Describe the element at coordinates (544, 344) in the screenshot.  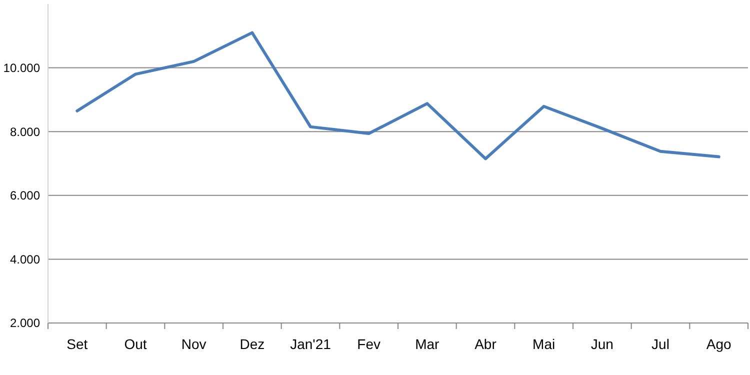
I see `x-tick-label: Mai` at that location.